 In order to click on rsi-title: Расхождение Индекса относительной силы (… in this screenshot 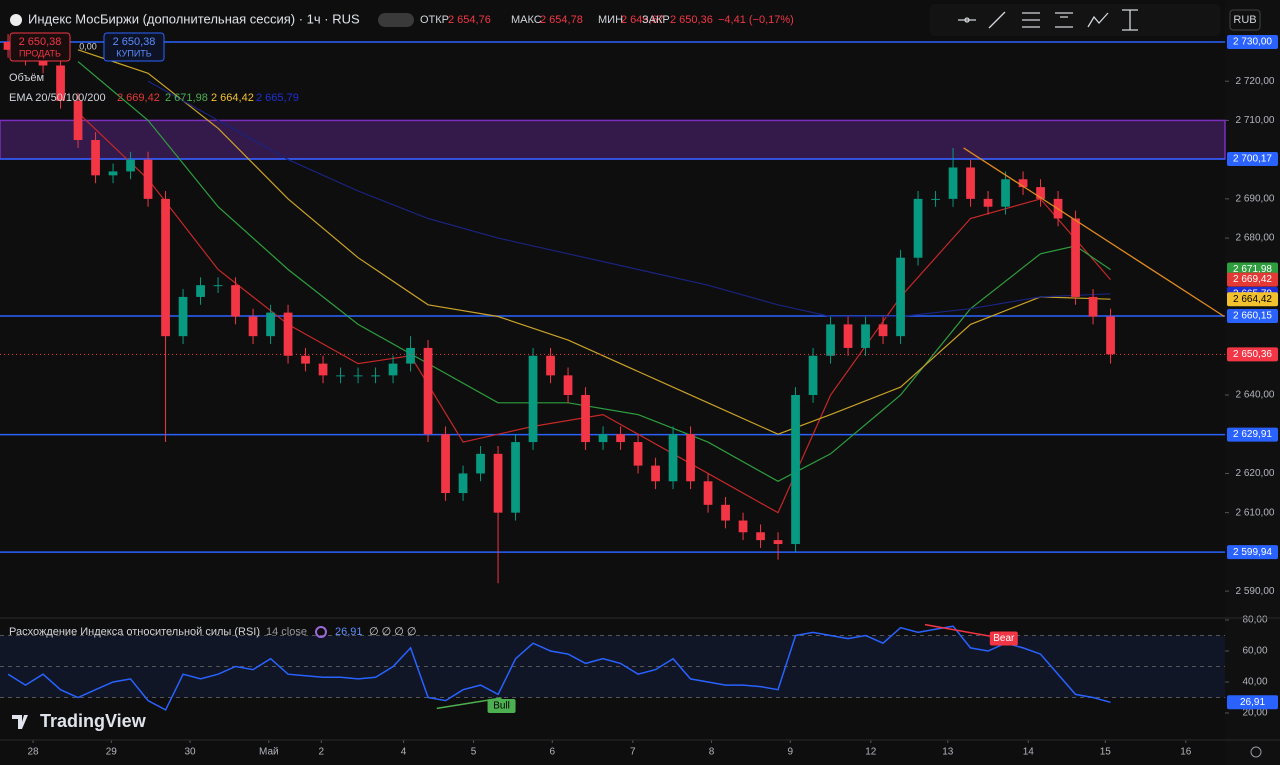, I will do `click(134, 632)`.